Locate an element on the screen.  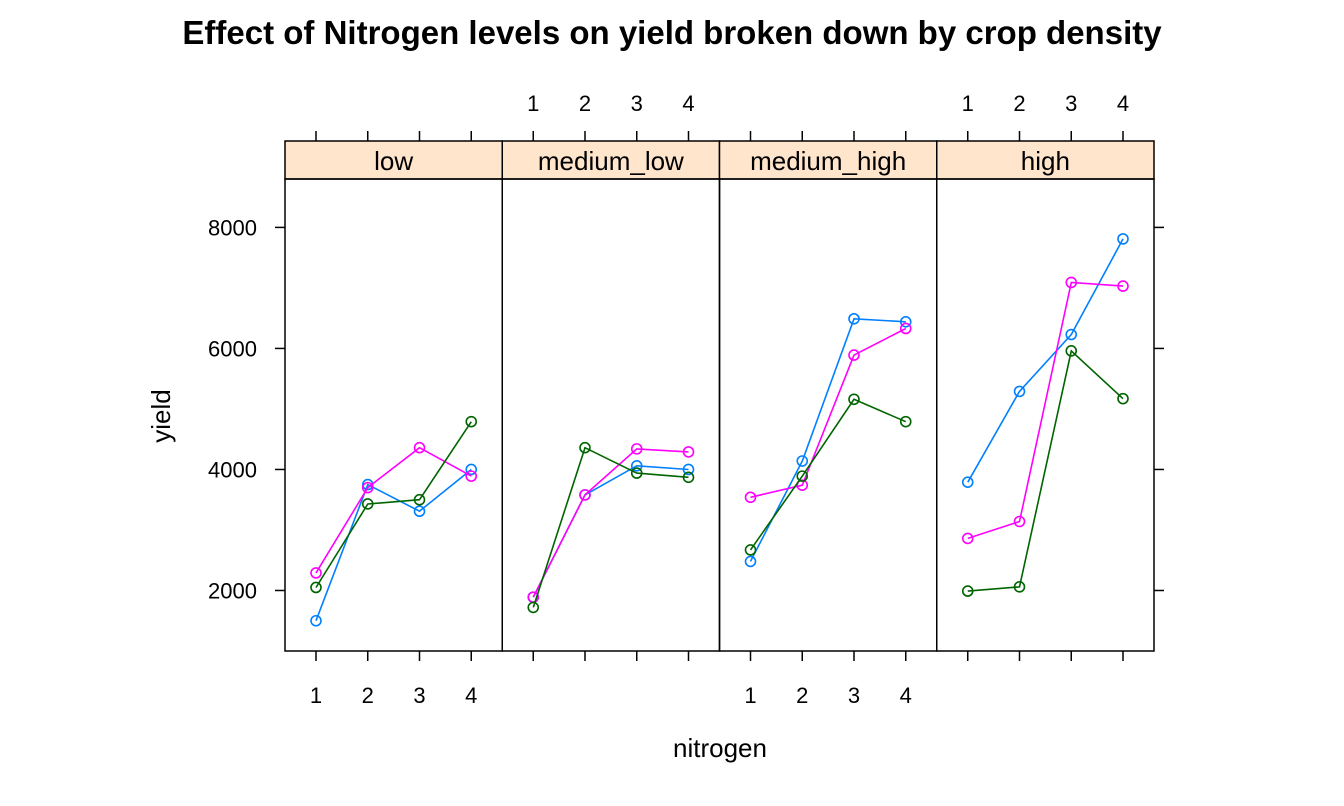
strip-label-medium_low: medium_low is located at coordinates (611, 161).